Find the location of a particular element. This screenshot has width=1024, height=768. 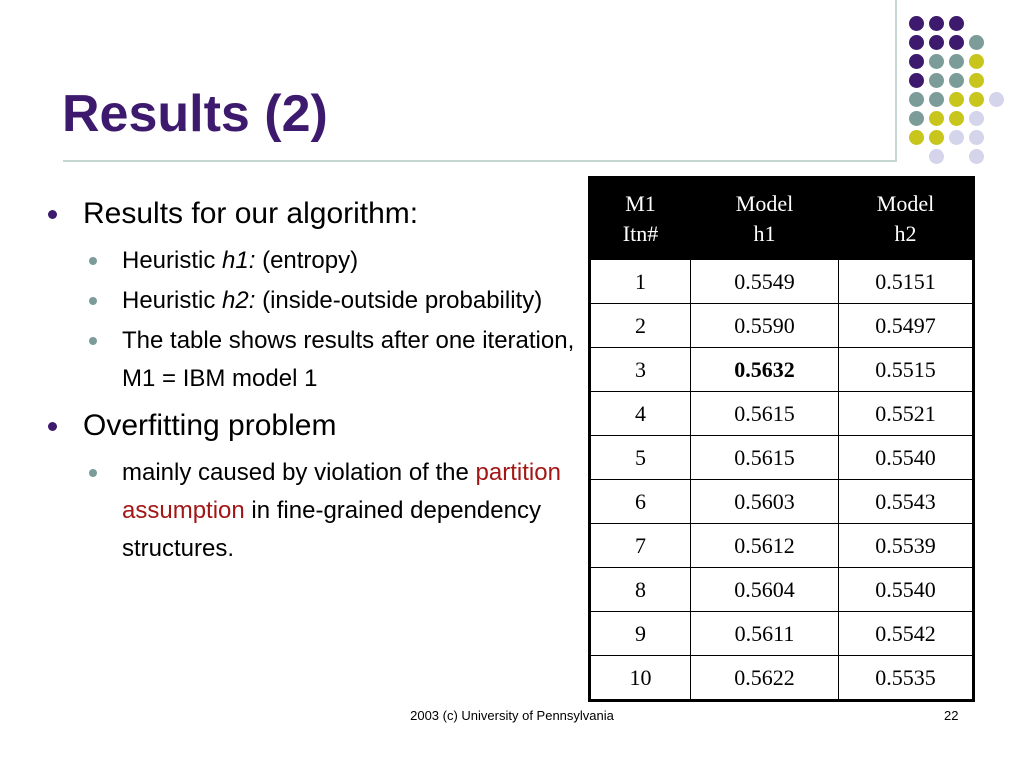

cell-h1: 0.5603 is located at coordinates (764, 501).